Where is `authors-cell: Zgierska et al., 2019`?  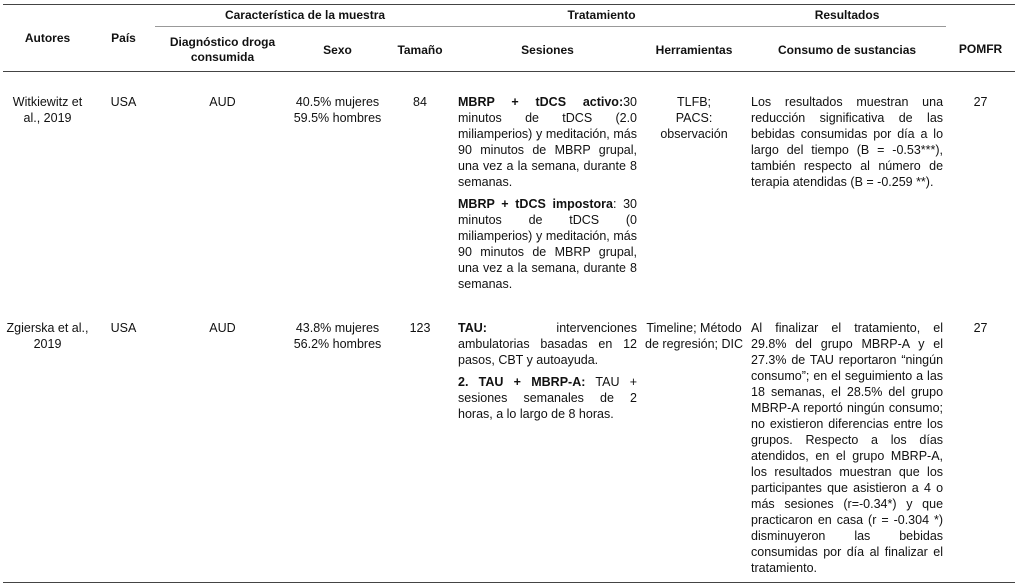 authors-cell: Zgierska et al., 2019 is located at coordinates (47, 440).